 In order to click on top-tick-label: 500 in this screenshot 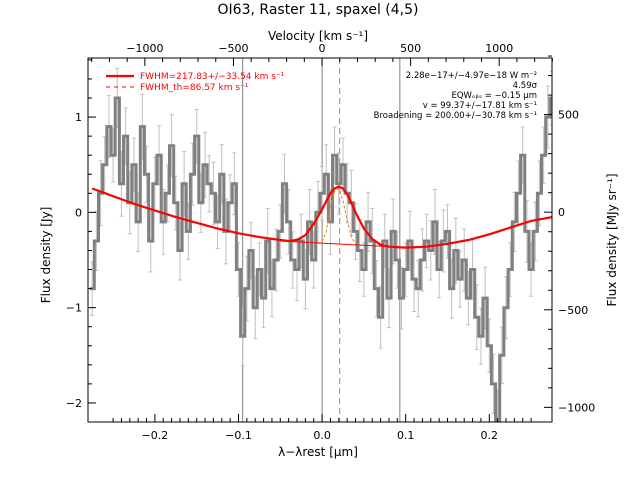, I will do `click(410, 48)`.